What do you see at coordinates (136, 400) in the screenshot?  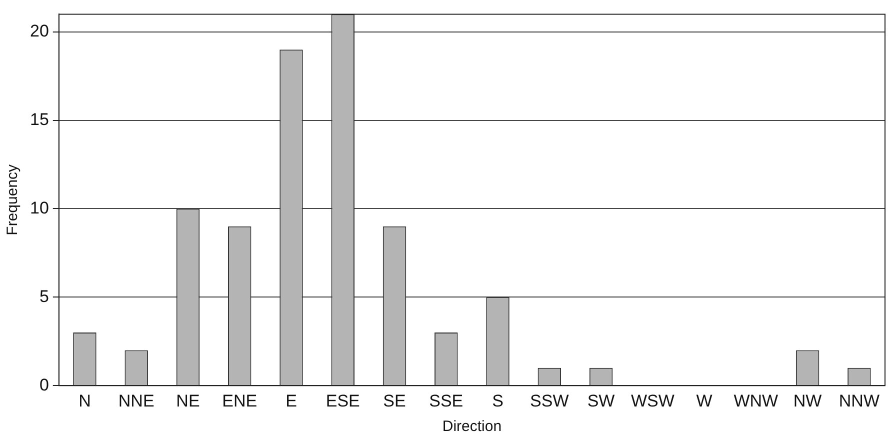 I see `x-tick-label: NNE` at bounding box center [136, 400].